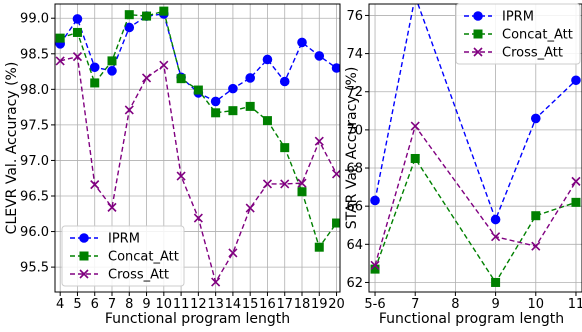 This screenshot has width=582, height=332. Describe the element at coordinates (60, 304) in the screenshot. I see `x-tick-label: 4` at that location.